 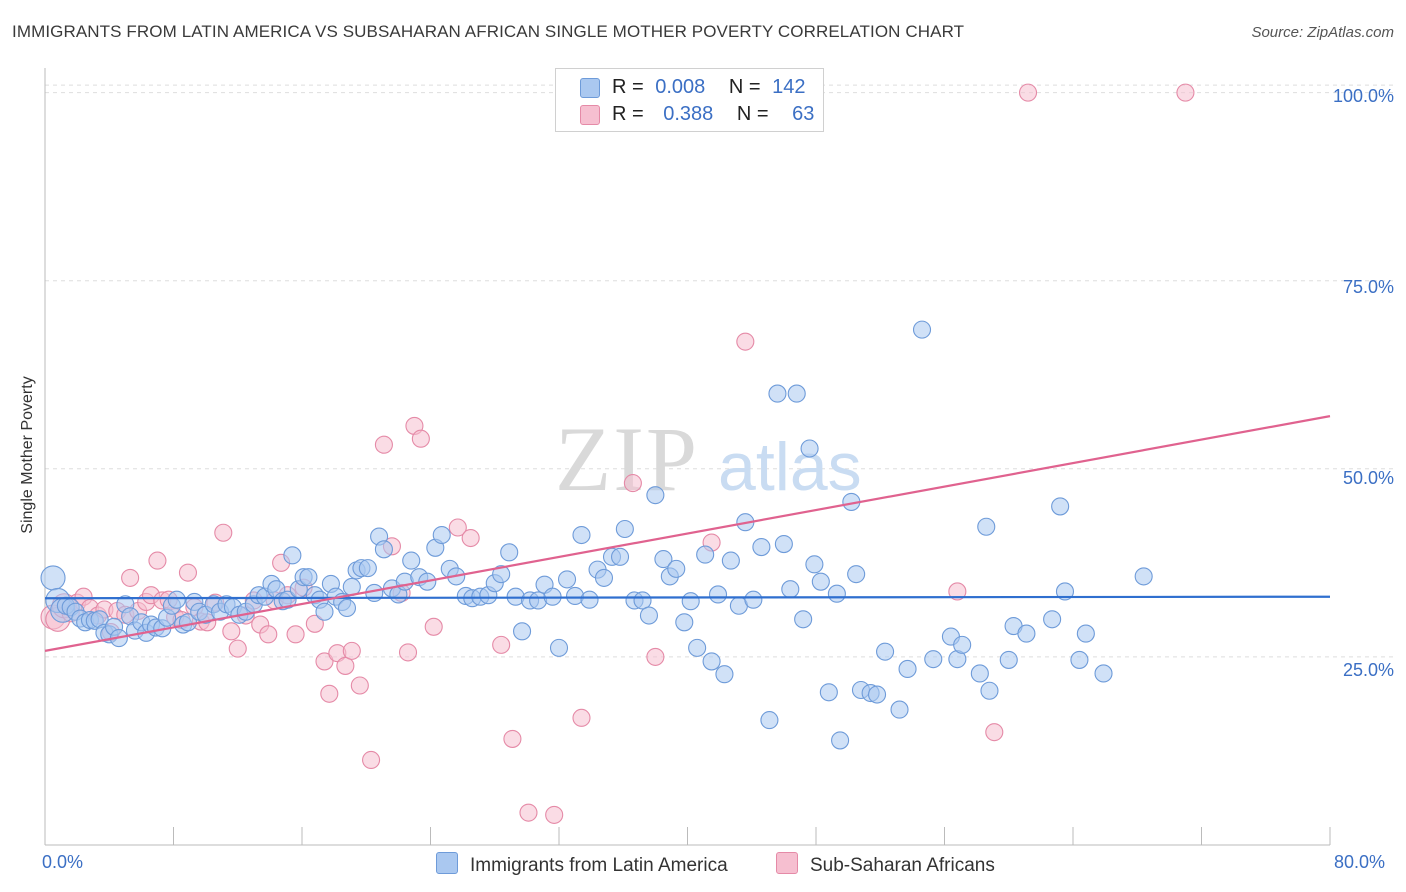 I want to click on n-value: 63, so click(x=803, y=114).